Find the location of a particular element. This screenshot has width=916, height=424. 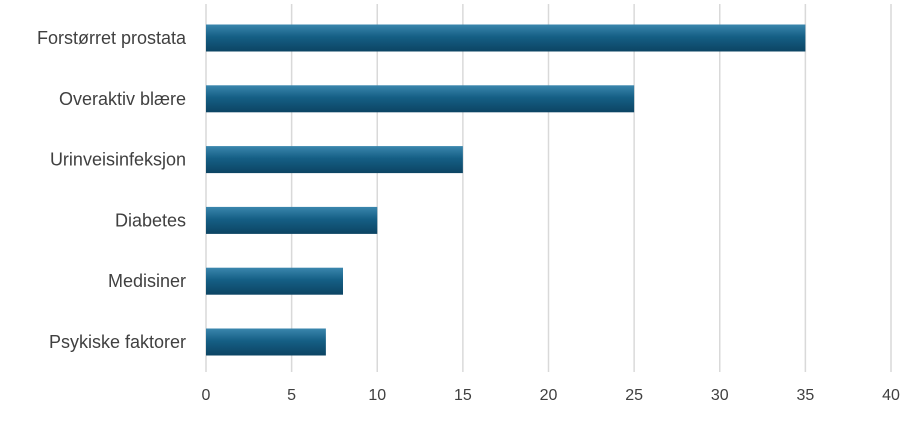

x-axis-tick-labels: 0 5 10 15 20 25 30 35 40 is located at coordinates (551, 395).